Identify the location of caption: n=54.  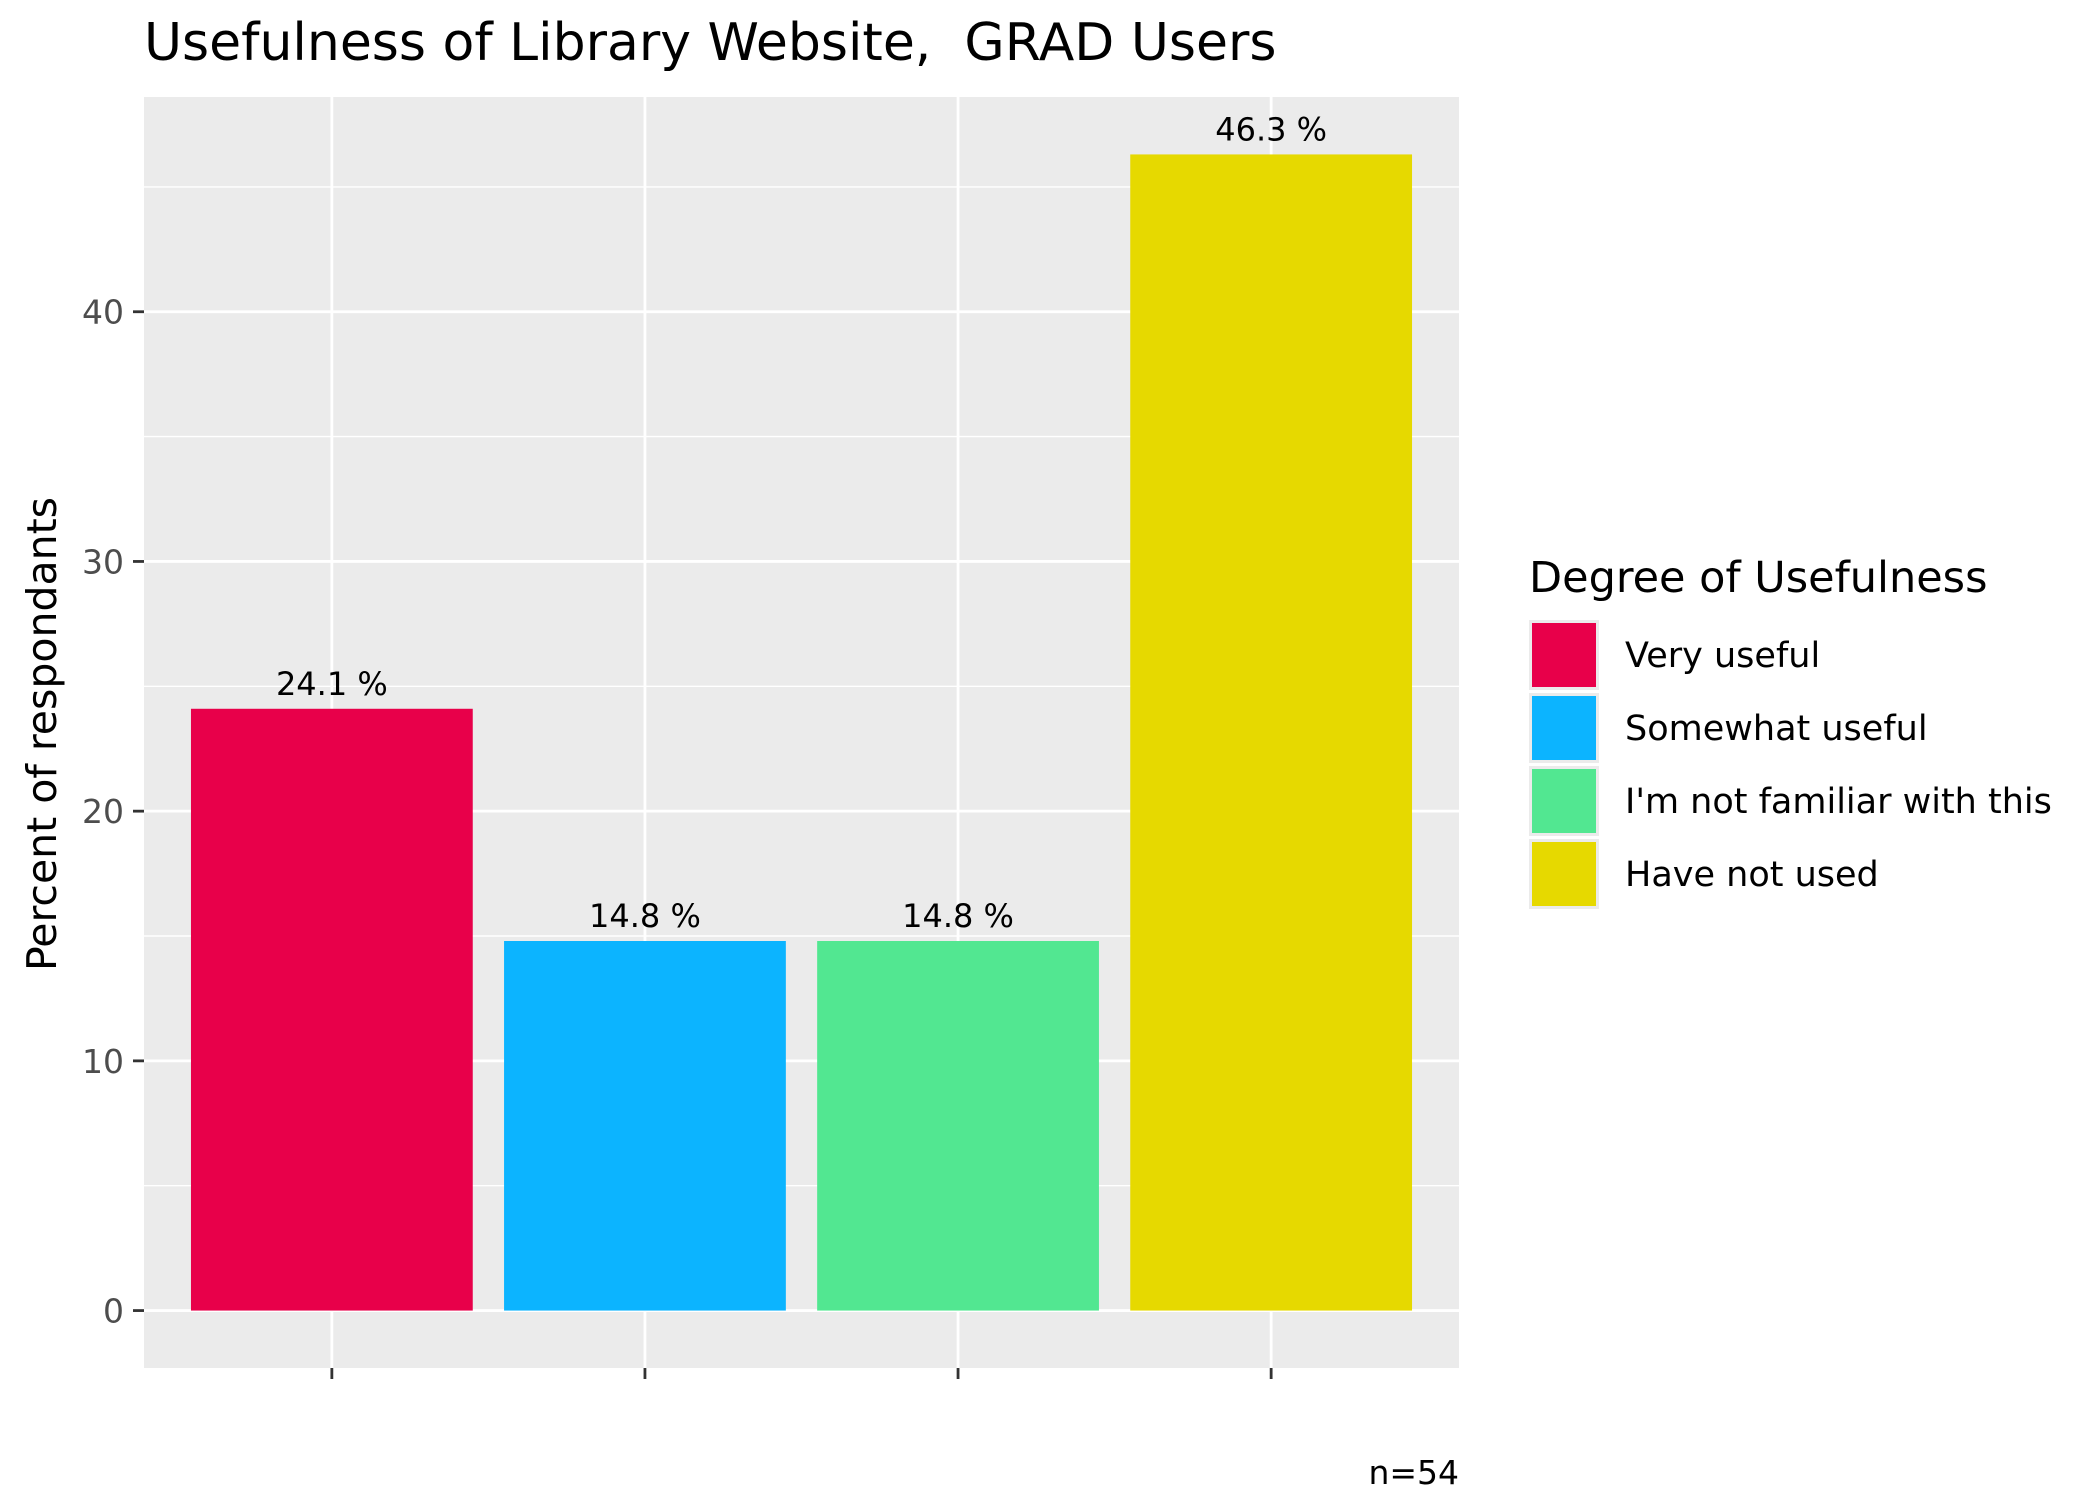
(1413, 1472).